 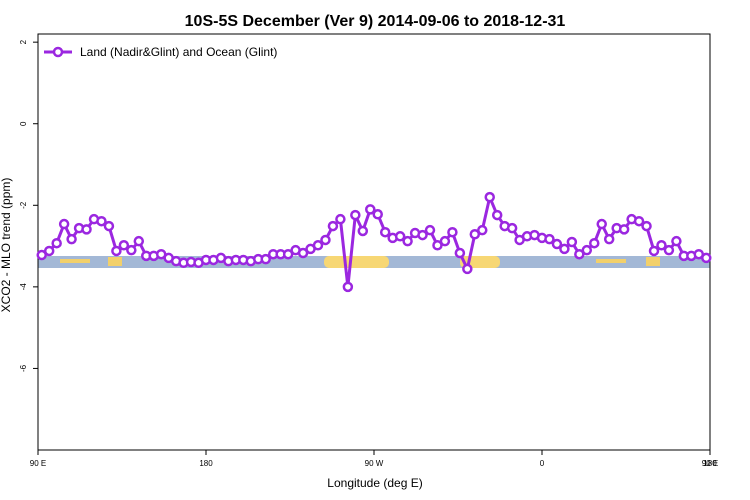 I want to click on x-tick-label: 0, so click(x=542, y=463).